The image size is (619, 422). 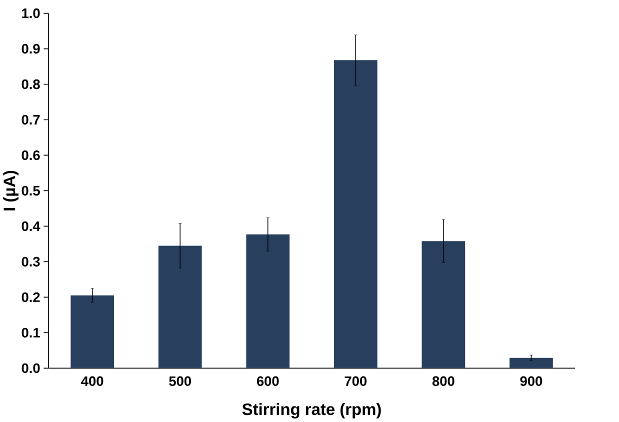 What do you see at coordinates (31, 49) in the screenshot?
I see `y-tick-label: 0.9` at bounding box center [31, 49].